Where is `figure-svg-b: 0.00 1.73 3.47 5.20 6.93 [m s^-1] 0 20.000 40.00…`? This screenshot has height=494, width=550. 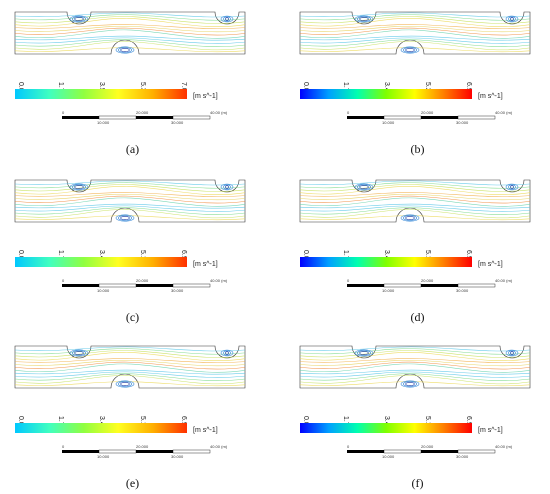
figure-svg-b: 0.00 1.73 3.47 5.20 6.93 [m s^-1] 0 20.000 40.00… is located at coordinates (415, 68).